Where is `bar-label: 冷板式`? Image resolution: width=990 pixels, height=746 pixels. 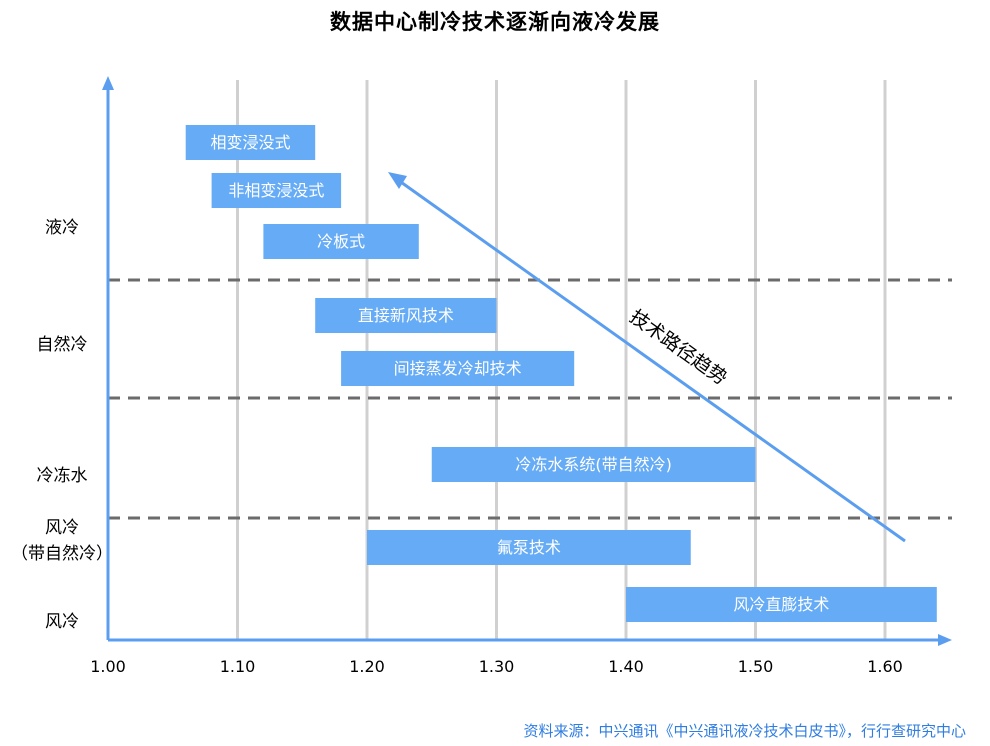
bar-label: 冷板式 is located at coordinates (341, 241).